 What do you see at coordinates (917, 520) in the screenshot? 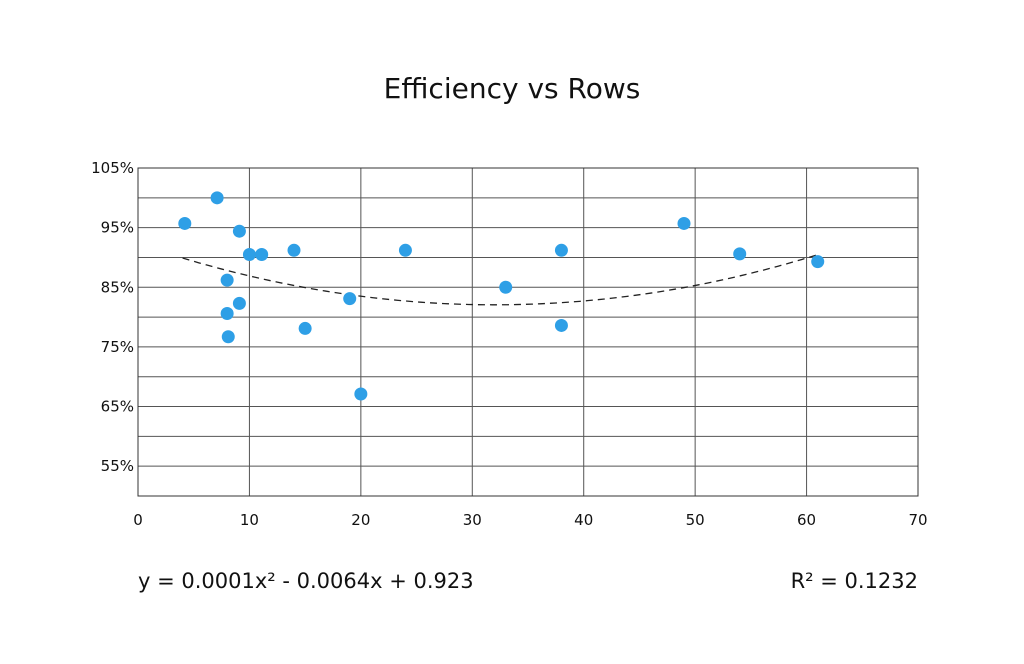
I see `x-tick-label: 70` at bounding box center [917, 520].